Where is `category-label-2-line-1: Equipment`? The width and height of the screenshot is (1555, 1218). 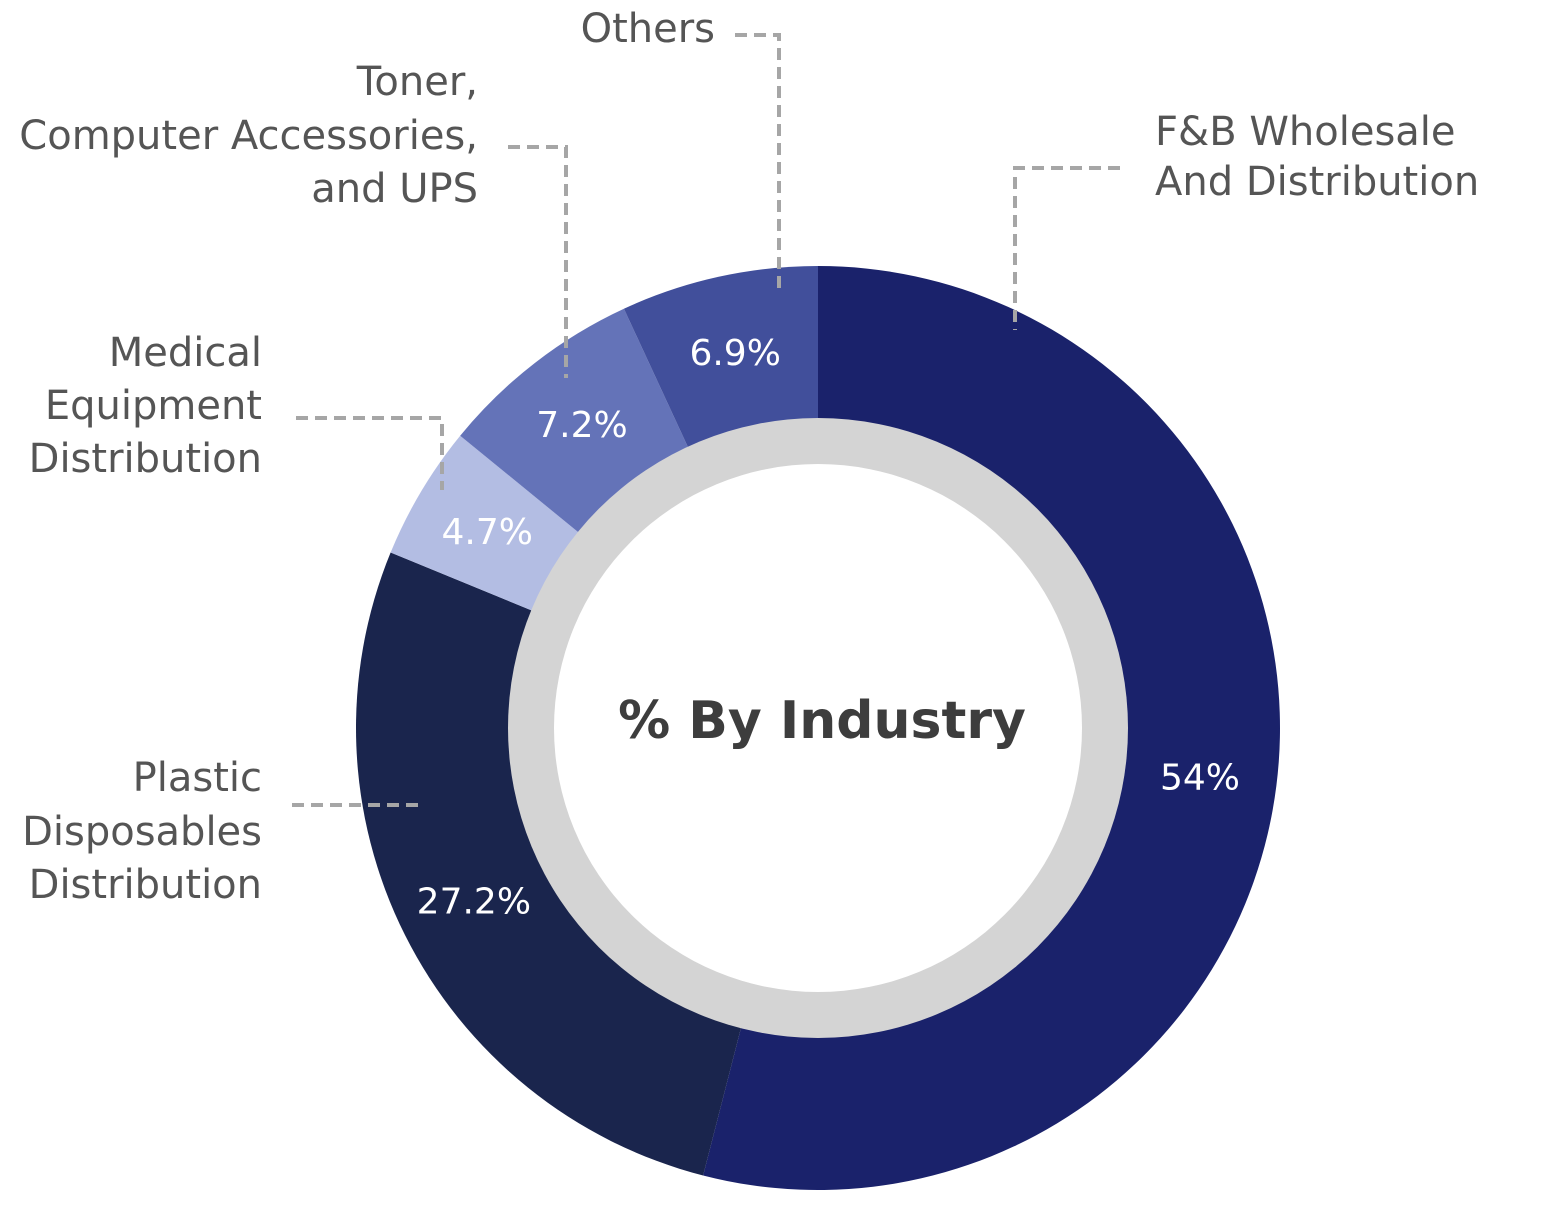
category-label-2-line-1: Equipment is located at coordinates (153, 406).